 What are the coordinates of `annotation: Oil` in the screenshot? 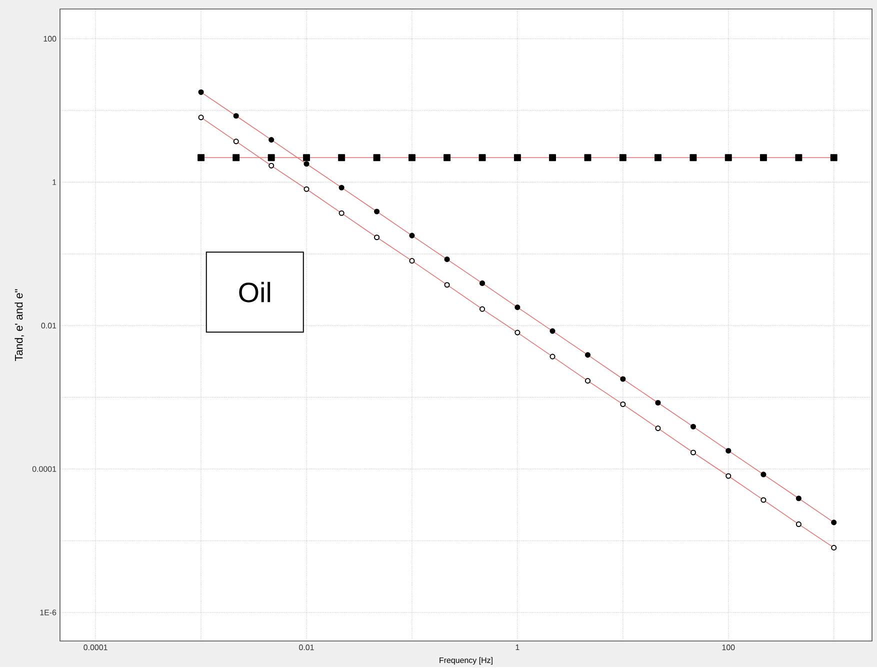 It's located at (254, 292).